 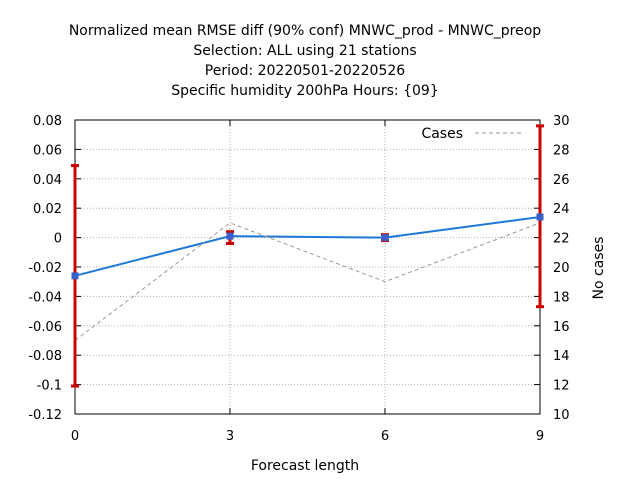 I want to click on y2-tick-label: 26, so click(x=561, y=180).